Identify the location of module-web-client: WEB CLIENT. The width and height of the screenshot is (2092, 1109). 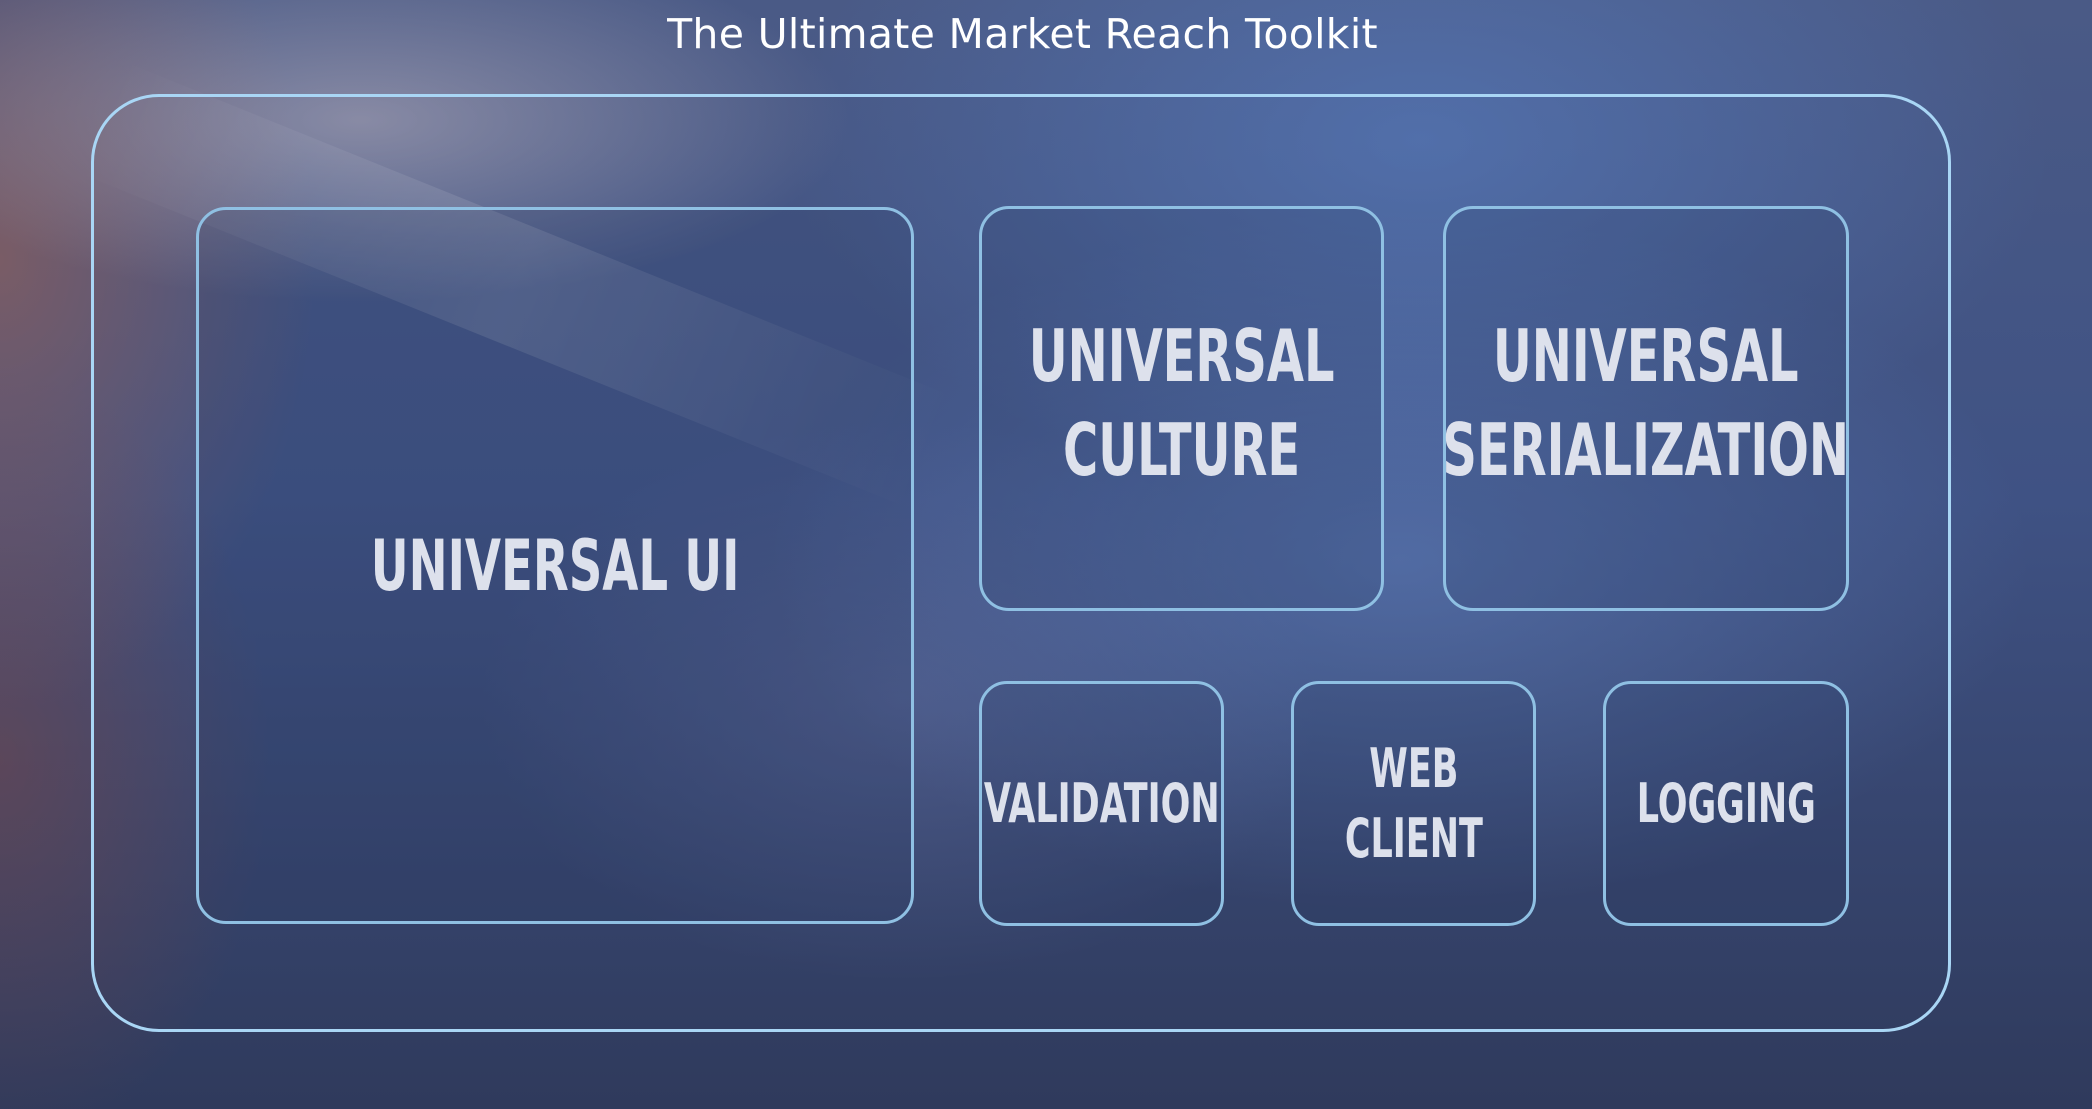
(1413, 803).